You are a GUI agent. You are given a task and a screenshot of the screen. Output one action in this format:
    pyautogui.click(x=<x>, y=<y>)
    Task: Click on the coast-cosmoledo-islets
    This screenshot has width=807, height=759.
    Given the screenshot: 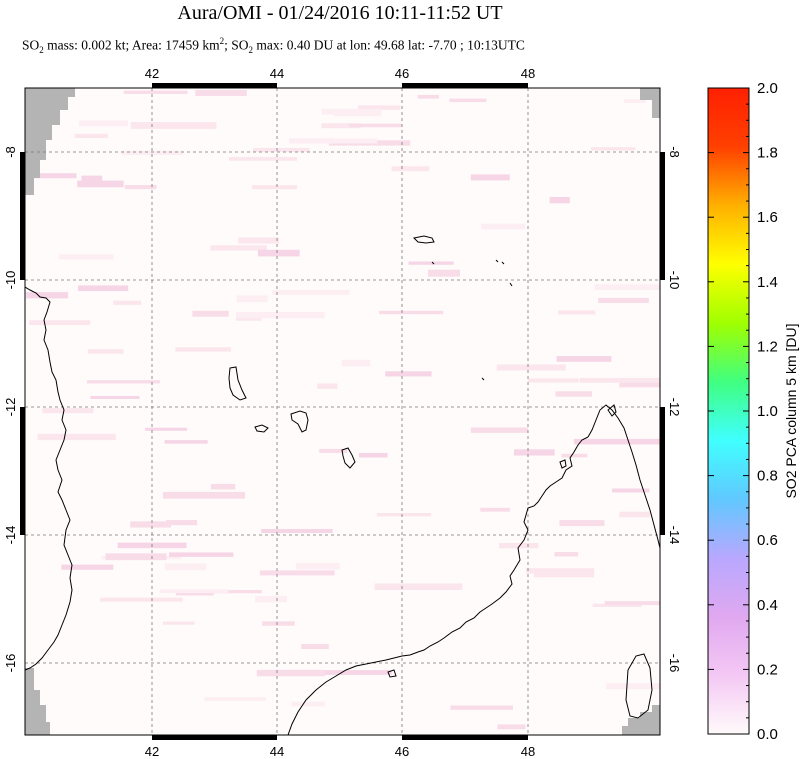 What is the action you would take?
    pyautogui.click(x=500, y=262)
    